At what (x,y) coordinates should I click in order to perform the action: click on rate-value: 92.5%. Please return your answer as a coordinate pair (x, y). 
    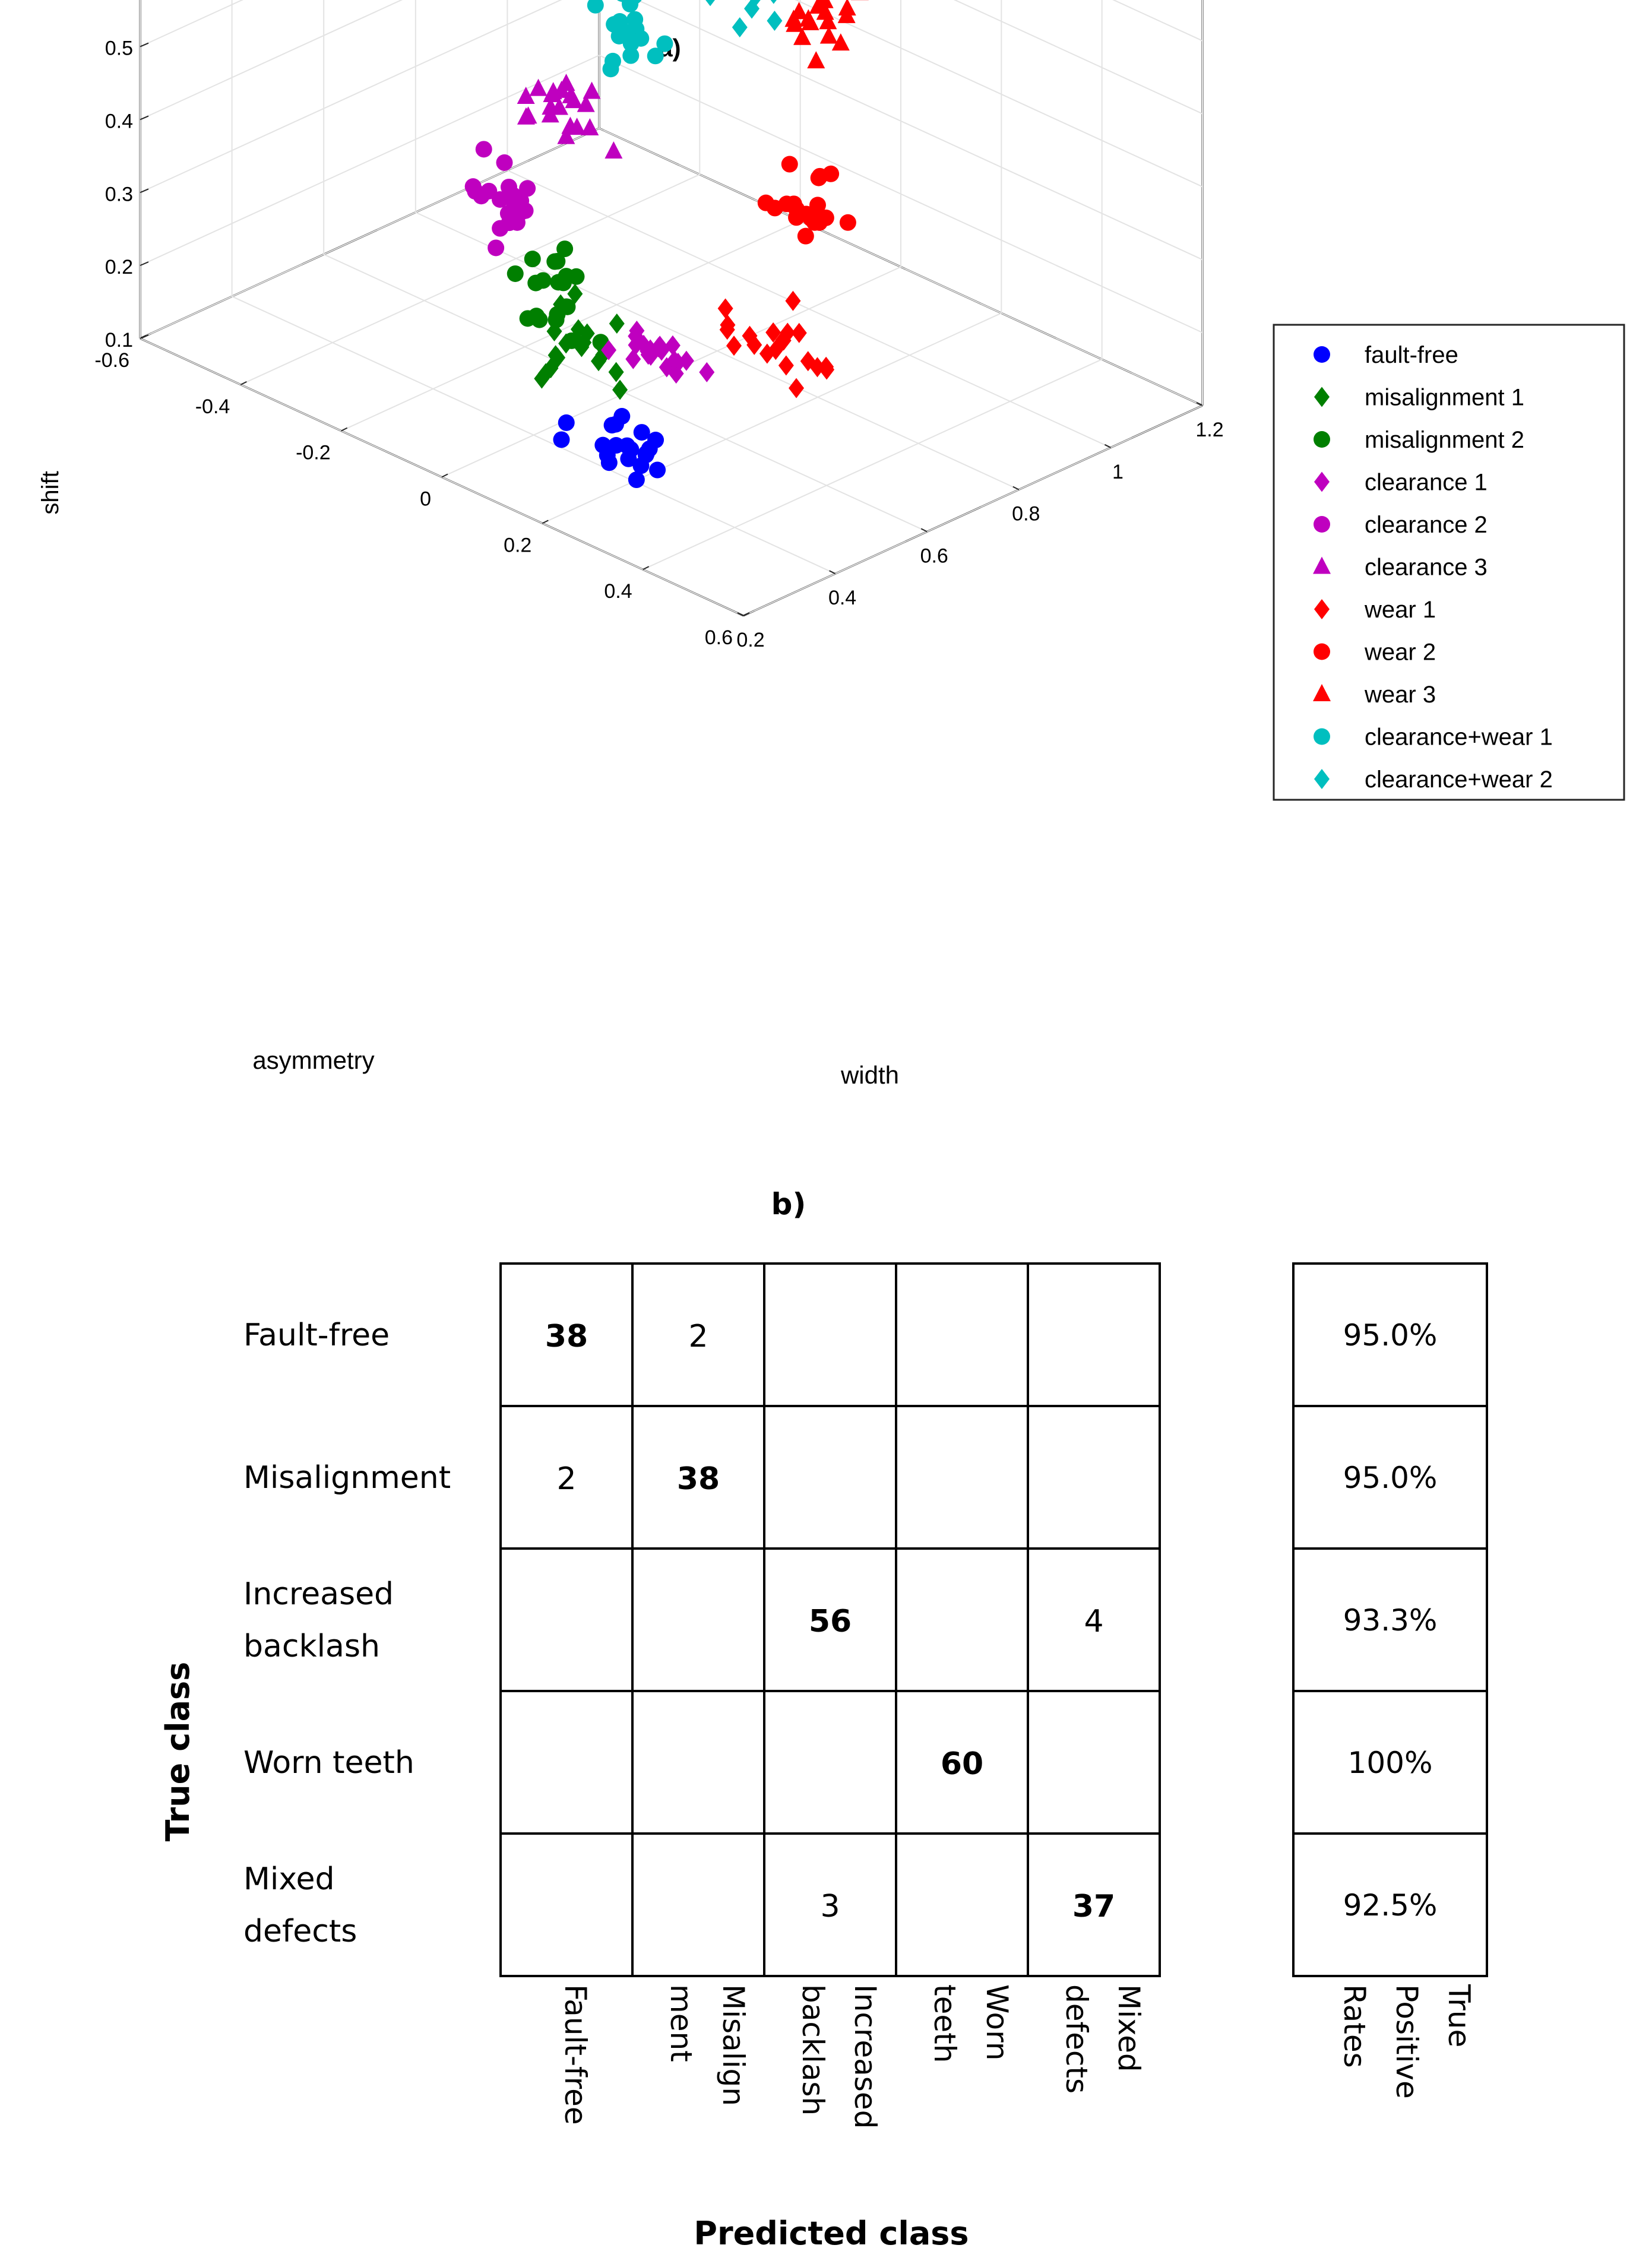
    Looking at the image, I should click on (1390, 1905).